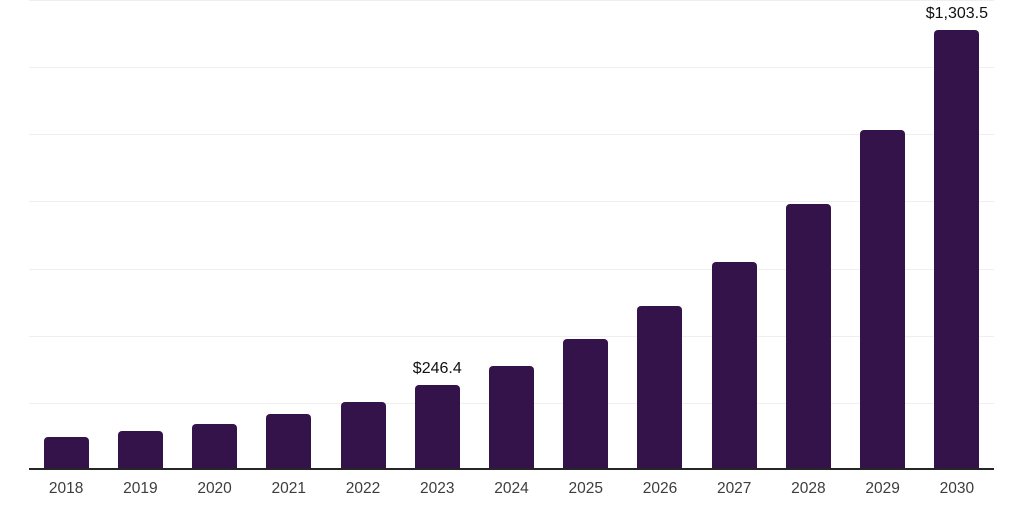 The height and width of the screenshot is (512, 1024). I want to click on x-tick-label-2024: 2024, so click(511, 488).